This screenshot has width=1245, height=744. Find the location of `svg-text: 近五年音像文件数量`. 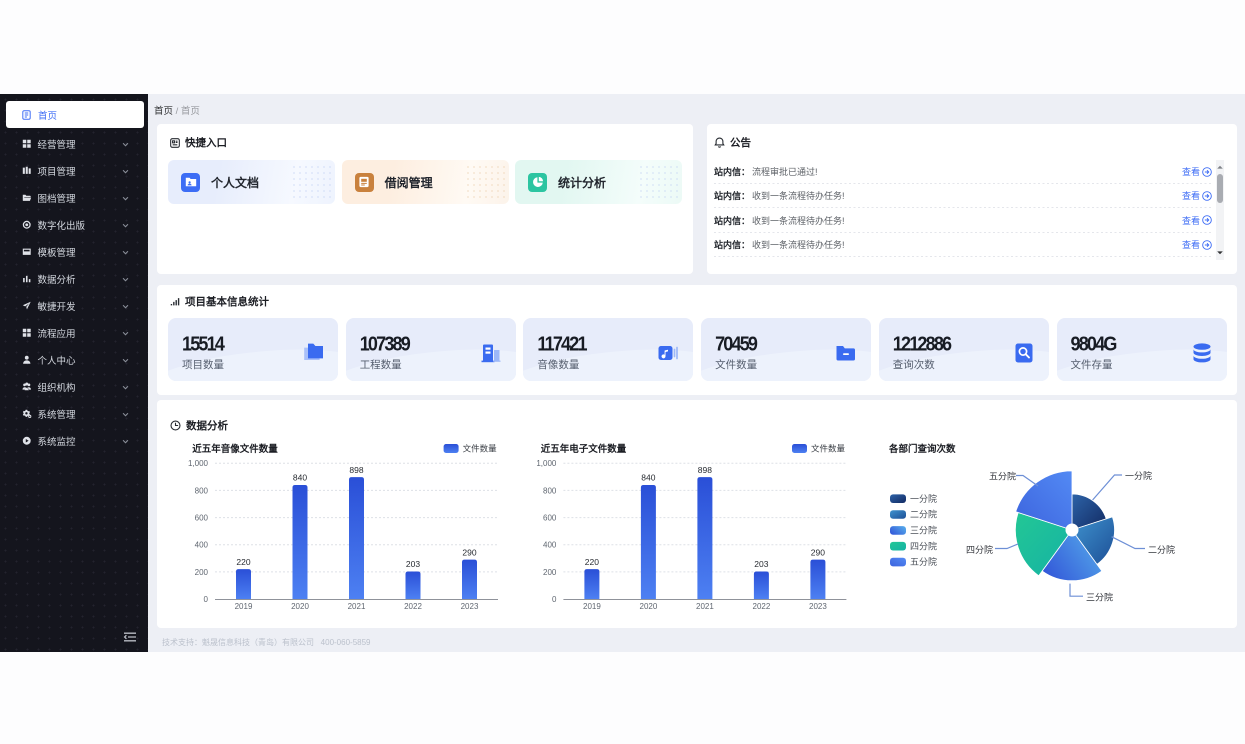

svg-text: 近五年音像文件数量 is located at coordinates (235, 449).